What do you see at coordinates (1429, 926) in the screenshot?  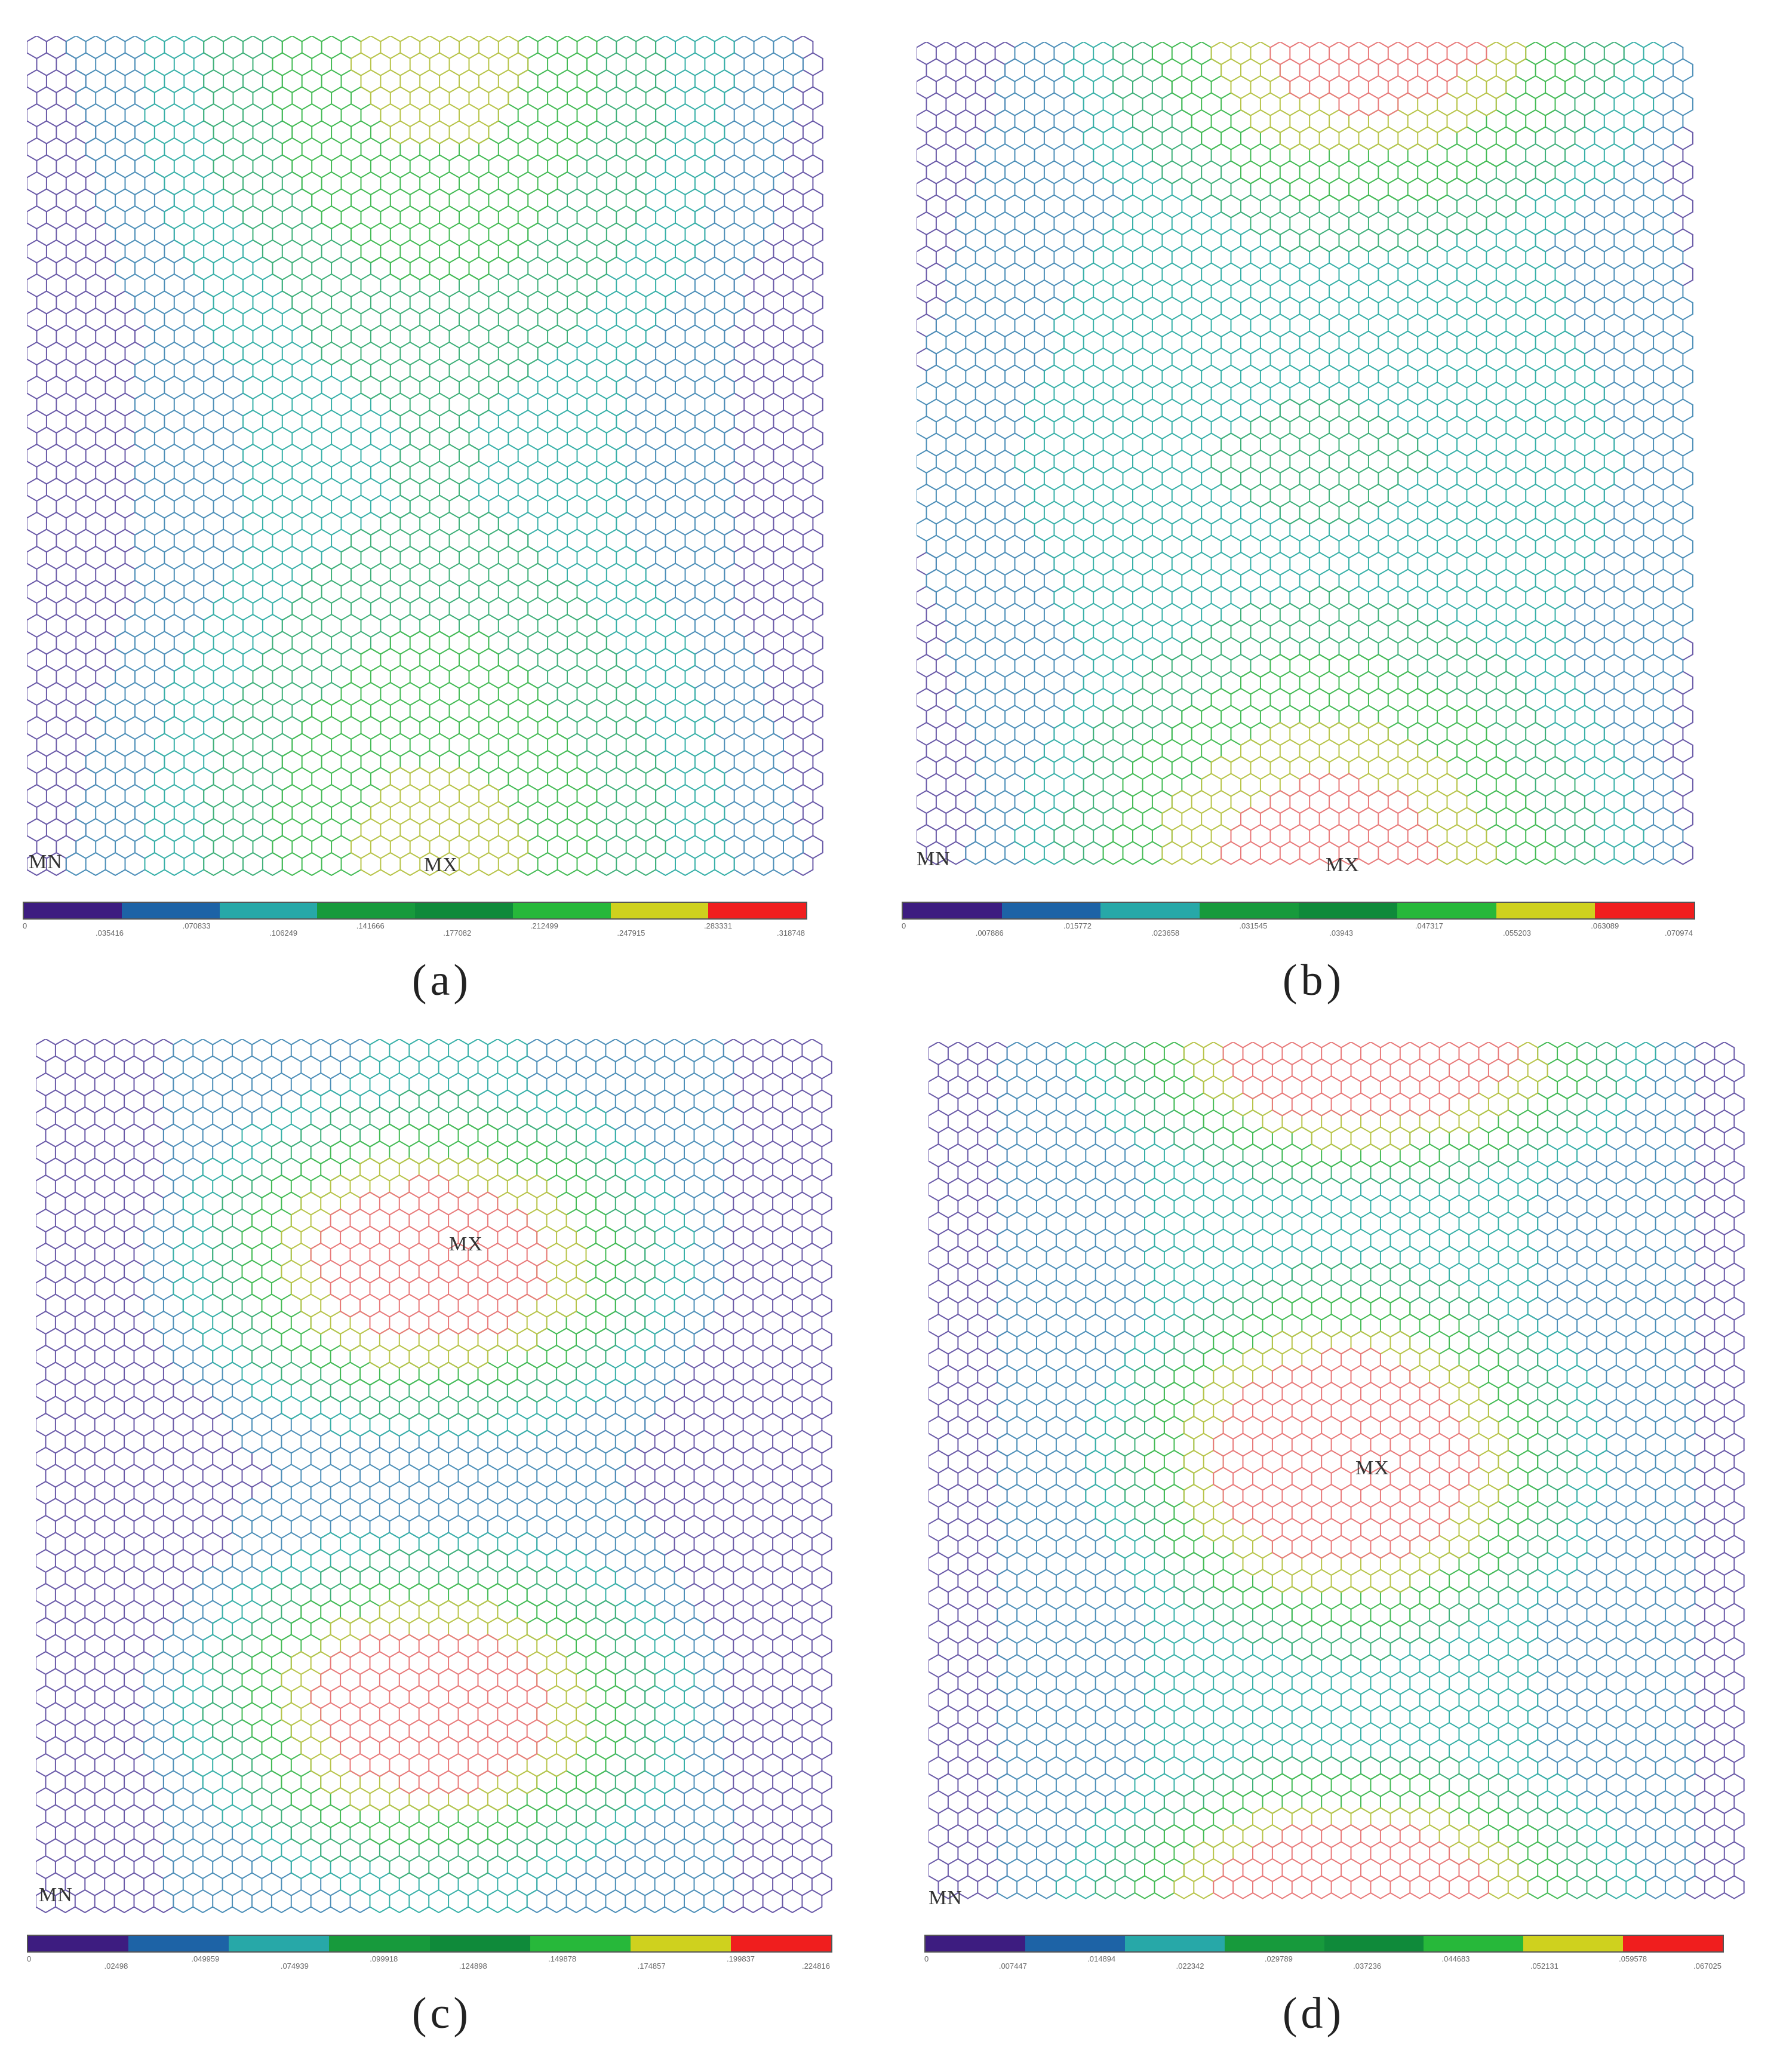 I see `legend-tick-label: .047317` at bounding box center [1429, 926].